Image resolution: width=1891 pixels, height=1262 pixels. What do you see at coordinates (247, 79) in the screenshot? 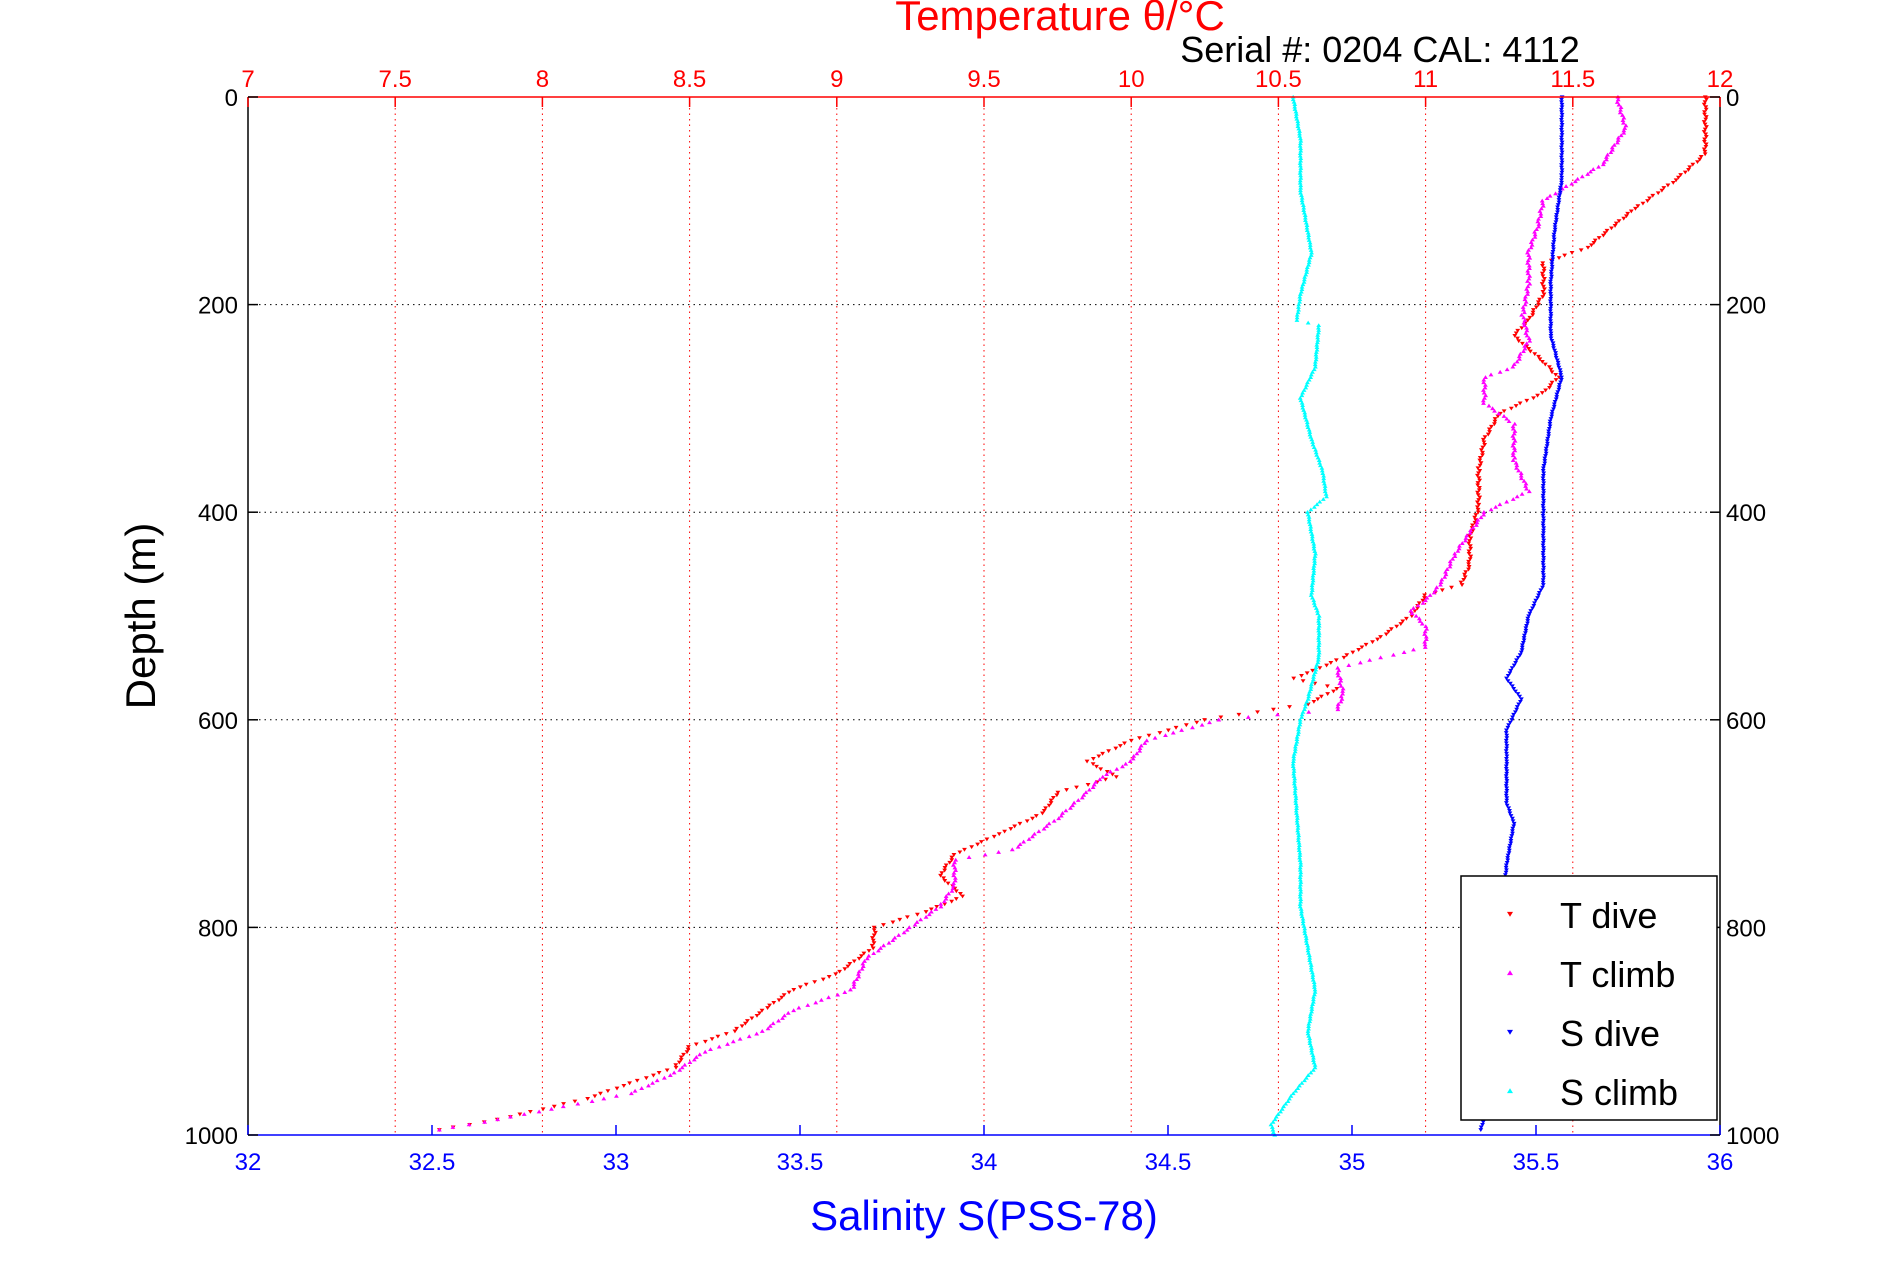
I see `top-tick-label: 7` at bounding box center [247, 79].